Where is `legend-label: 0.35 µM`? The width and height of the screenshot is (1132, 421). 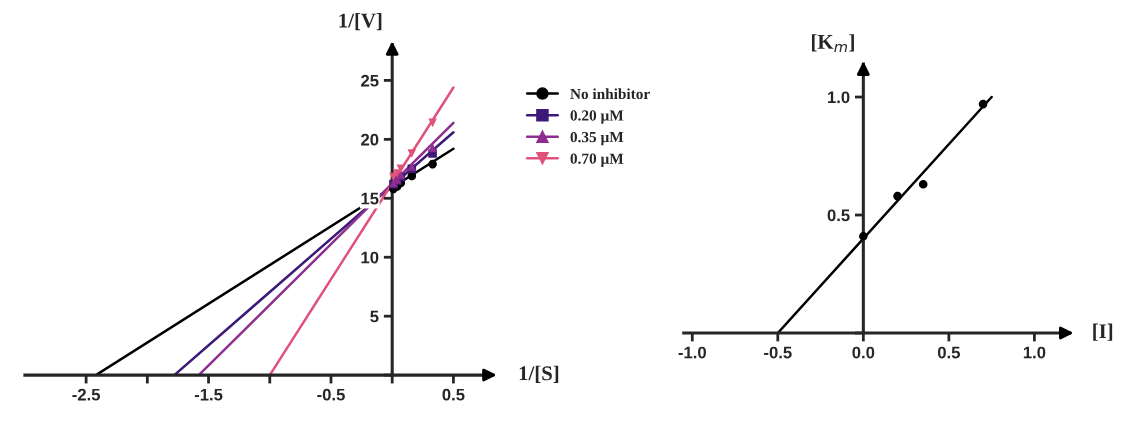
legend-label: 0.35 µM is located at coordinates (597, 138).